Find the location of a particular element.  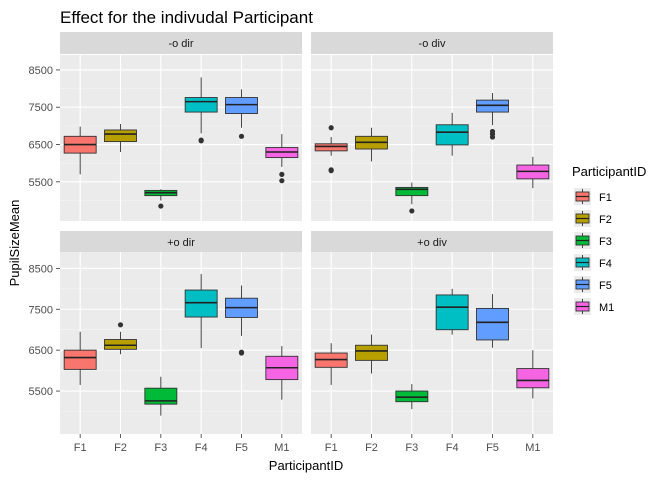

legend-label: F4 is located at coordinates (605, 264).